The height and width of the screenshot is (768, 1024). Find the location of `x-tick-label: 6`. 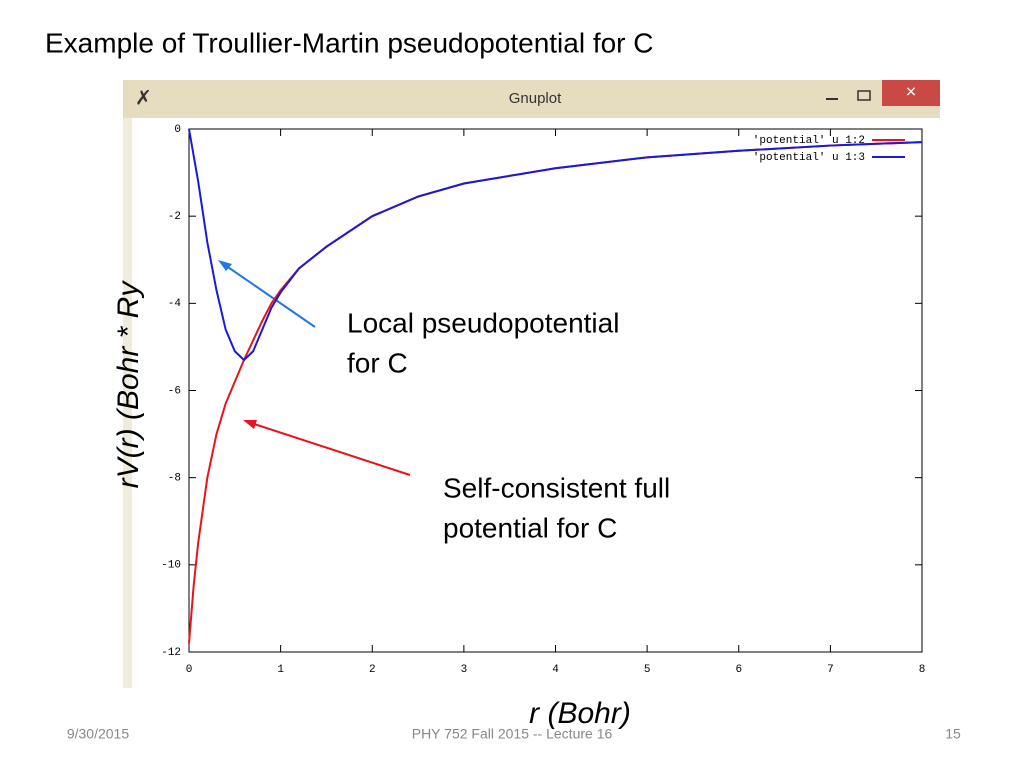

x-tick-label: 6 is located at coordinates (738, 670).